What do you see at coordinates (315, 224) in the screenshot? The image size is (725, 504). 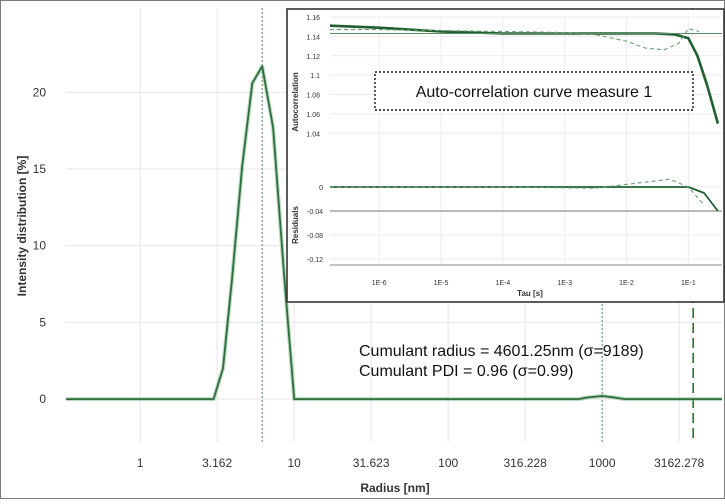 I see `residuals-ticks: 0 -0.04 -0.08 -0.12` at bounding box center [315, 224].